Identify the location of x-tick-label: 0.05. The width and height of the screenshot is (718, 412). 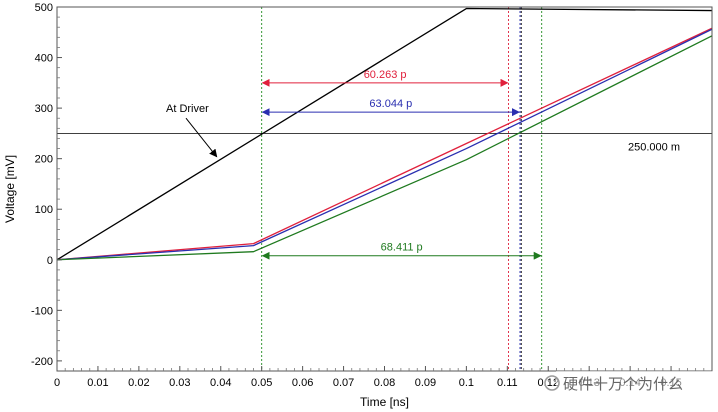
(261, 383).